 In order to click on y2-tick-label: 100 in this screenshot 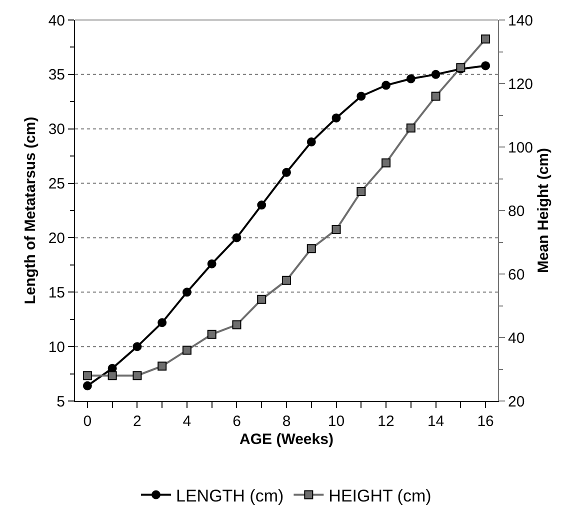, I will do `click(521, 147)`.